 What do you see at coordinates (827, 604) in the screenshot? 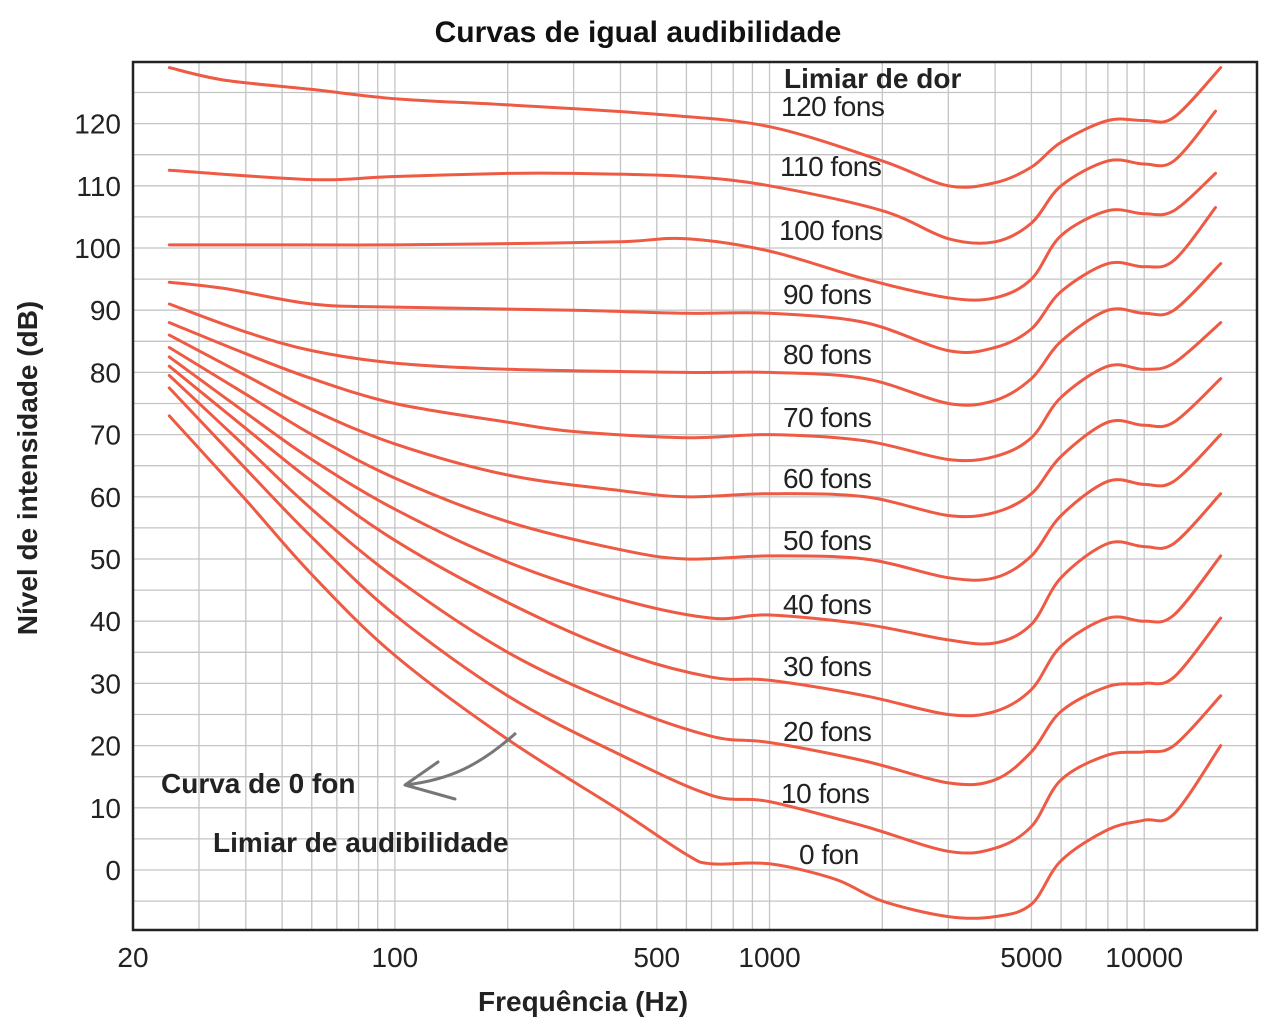
I see `label-40-fons: 40 fons` at bounding box center [827, 604].